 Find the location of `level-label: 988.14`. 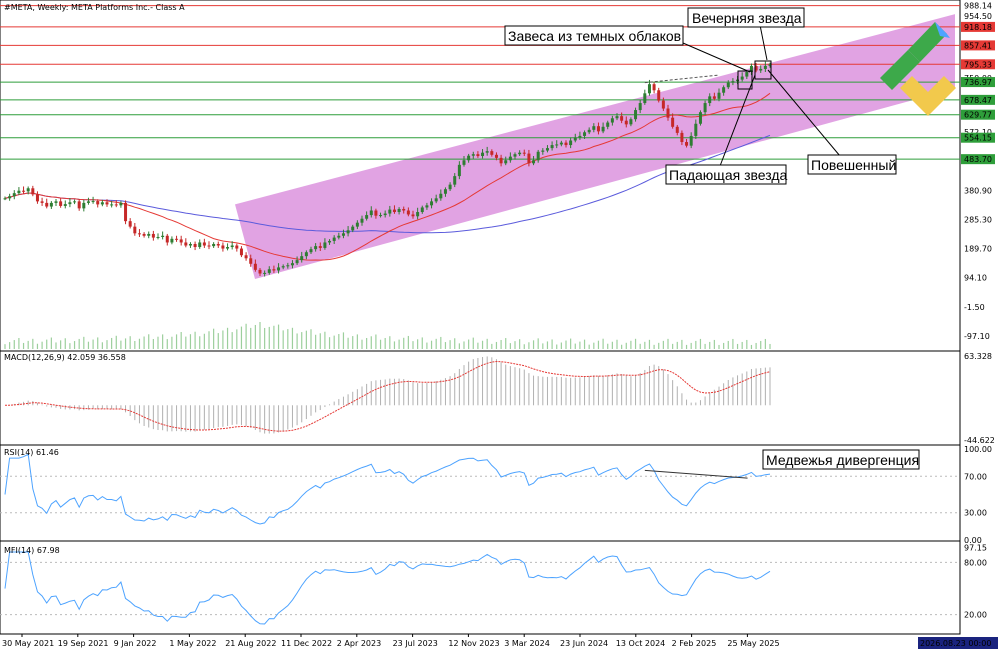

level-label: 988.14 is located at coordinates (978, 6).